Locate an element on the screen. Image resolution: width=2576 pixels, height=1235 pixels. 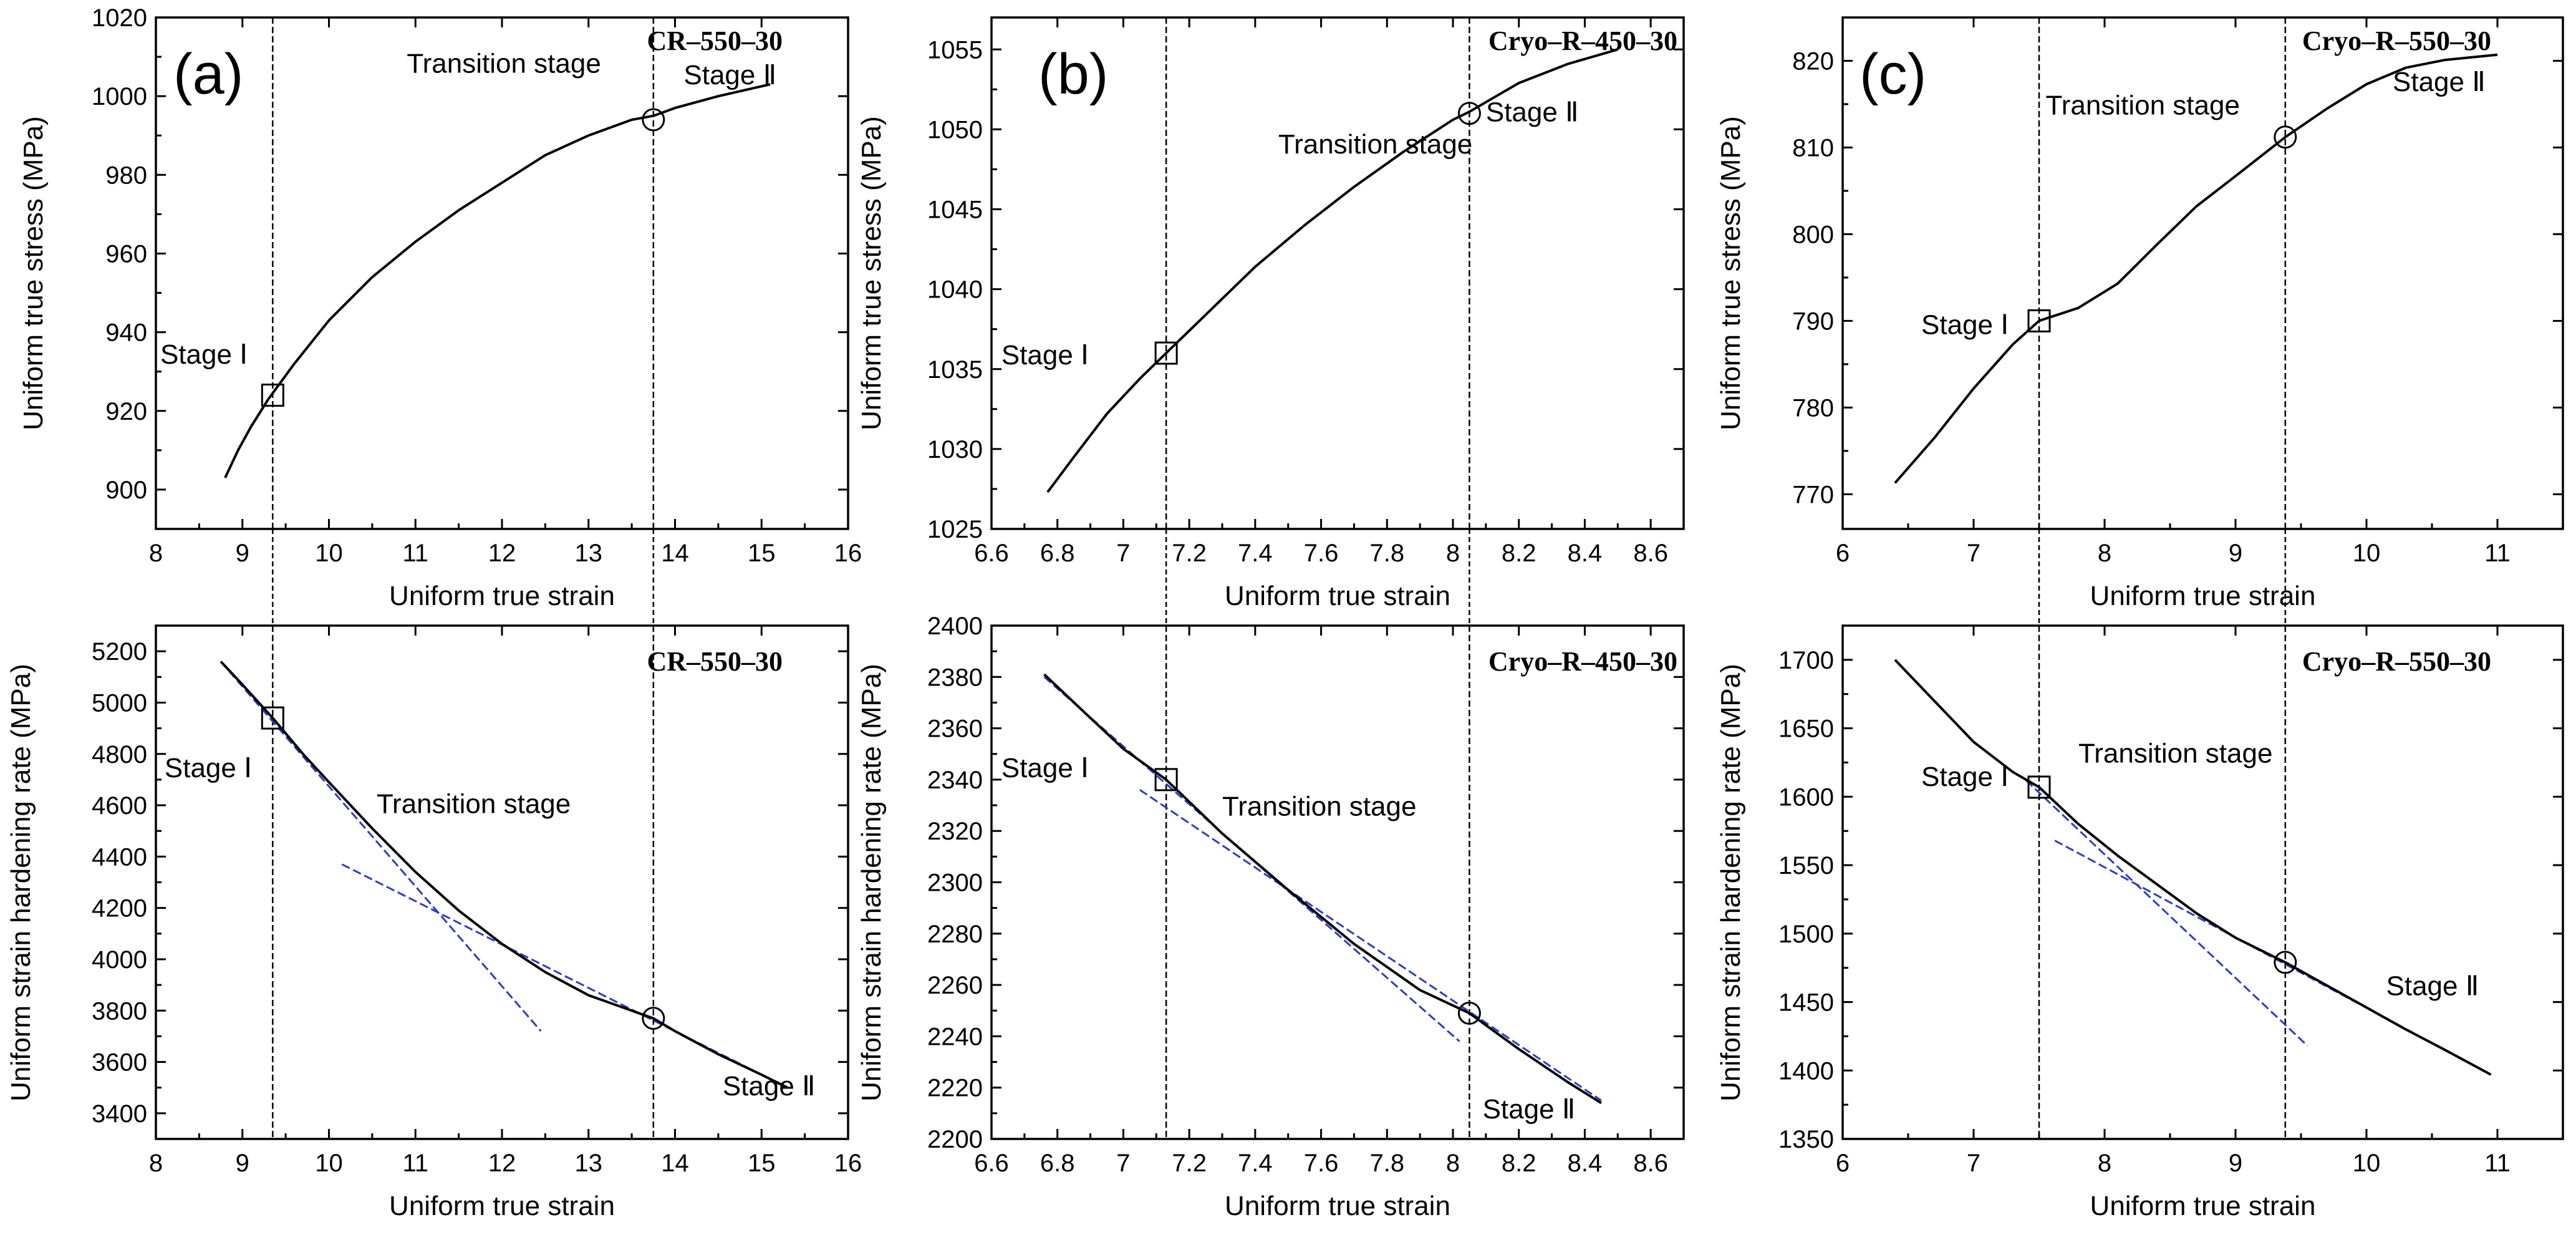
y-tick-label: 980 is located at coordinates (126, 175).